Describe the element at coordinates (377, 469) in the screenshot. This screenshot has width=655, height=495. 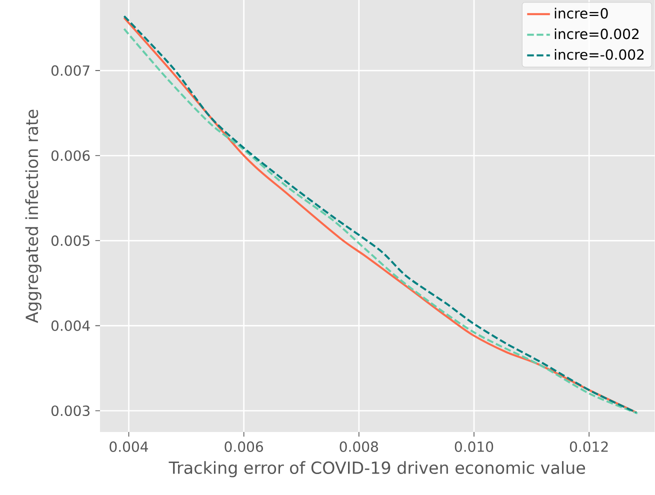
I see `x-axis-title: Tracking error of COVID-19 driven economic value` at that location.